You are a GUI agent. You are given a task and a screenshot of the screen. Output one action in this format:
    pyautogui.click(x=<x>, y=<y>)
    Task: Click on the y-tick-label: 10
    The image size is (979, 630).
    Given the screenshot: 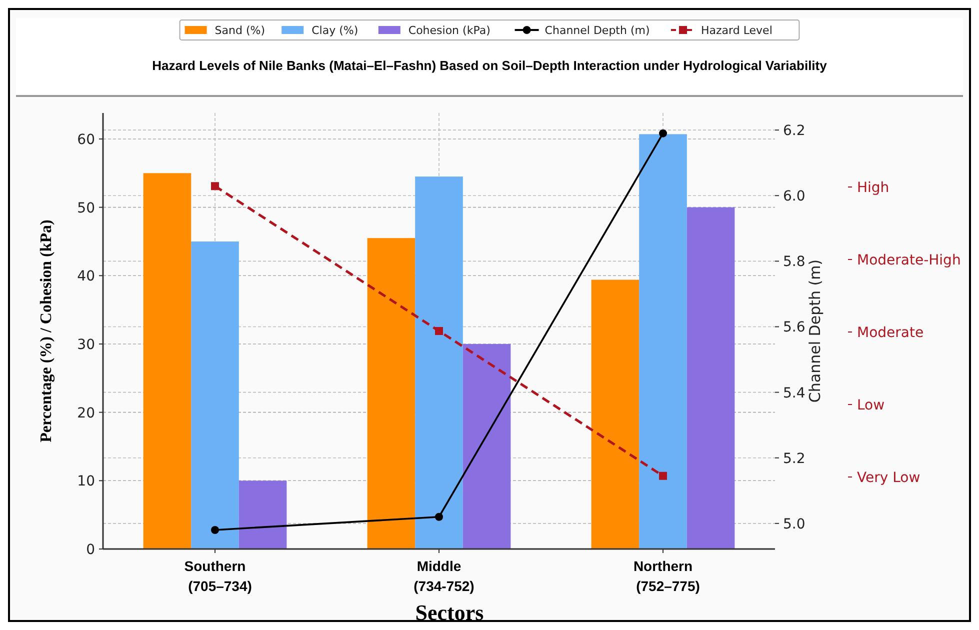 What is the action you would take?
    pyautogui.click(x=86, y=482)
    